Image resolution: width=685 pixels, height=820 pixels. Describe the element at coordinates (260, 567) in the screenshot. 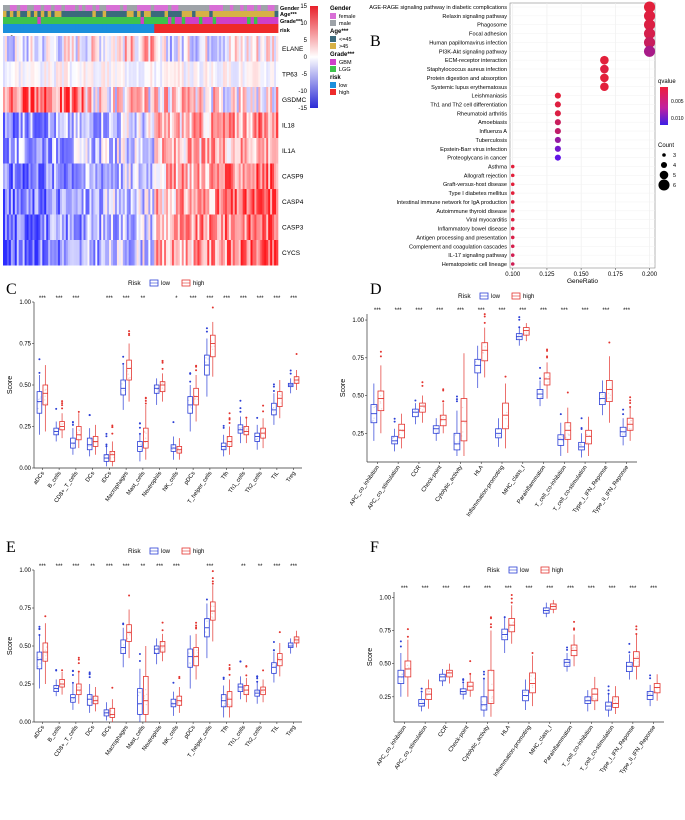

I see `significance-label: **` at that location.